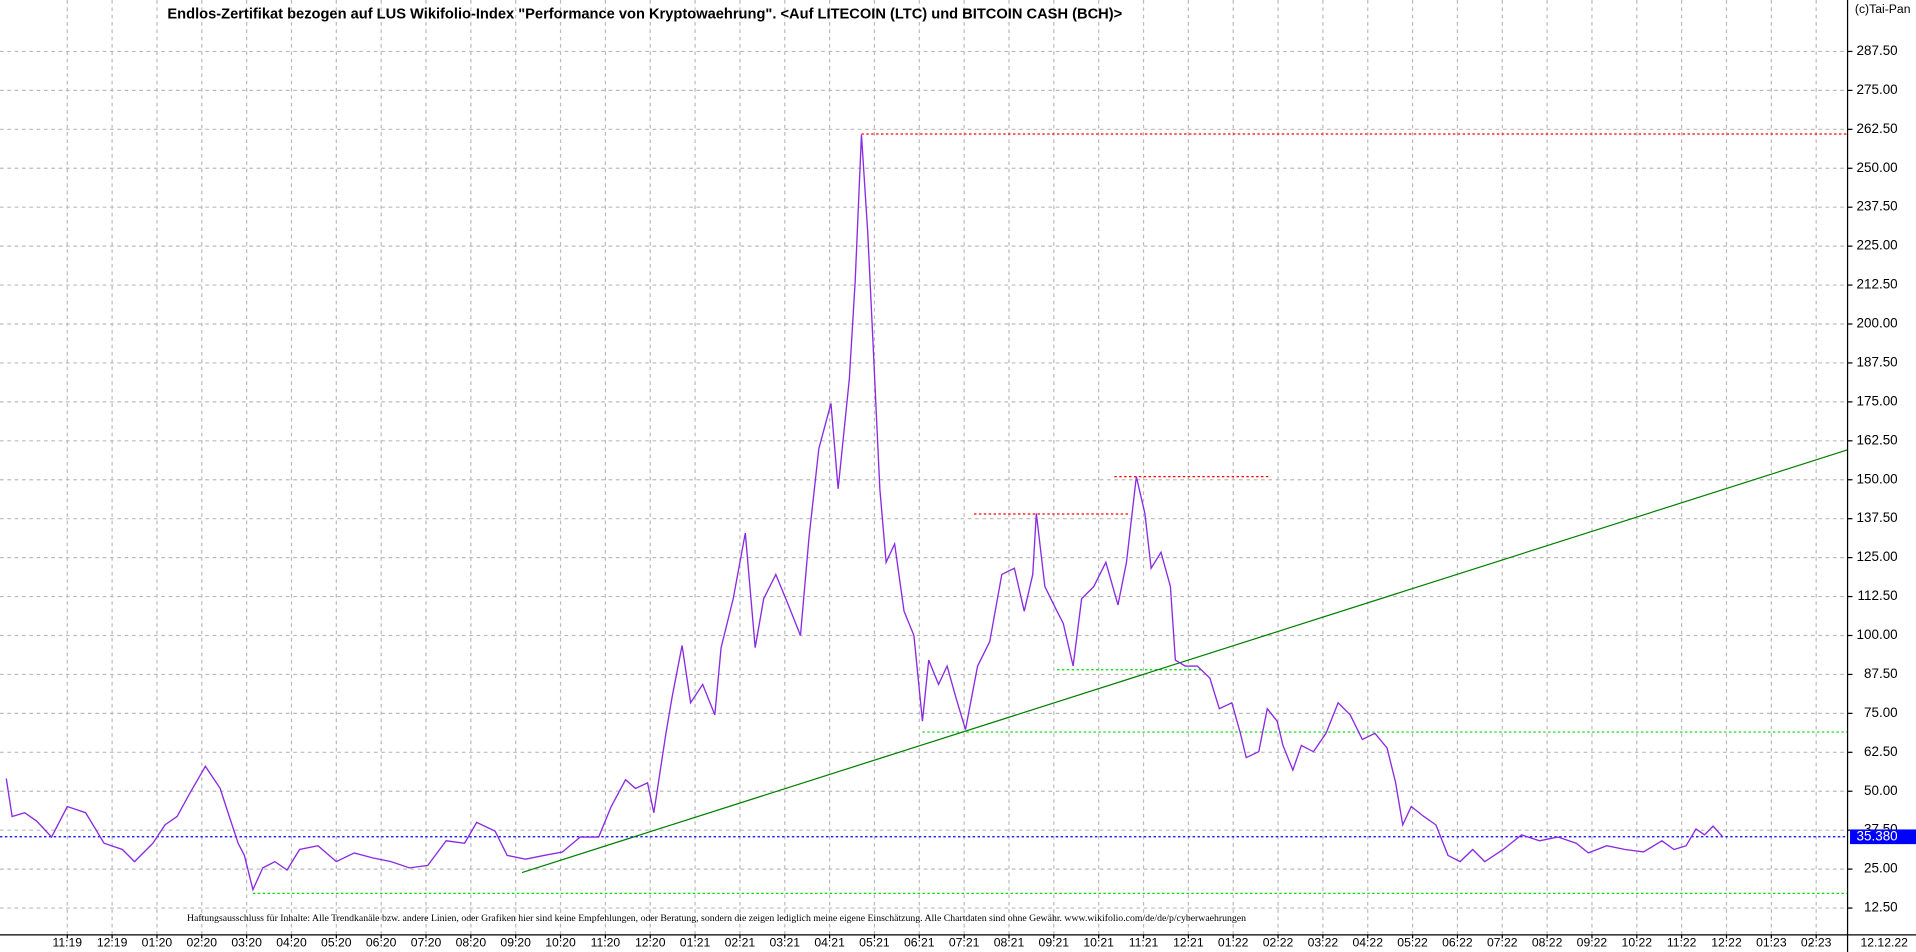 This screenshot has width=1916, height=952. Describe the element at coordinates (1367, 943) in the screenshot. I see `x-tick-label: 04:22` at that location.